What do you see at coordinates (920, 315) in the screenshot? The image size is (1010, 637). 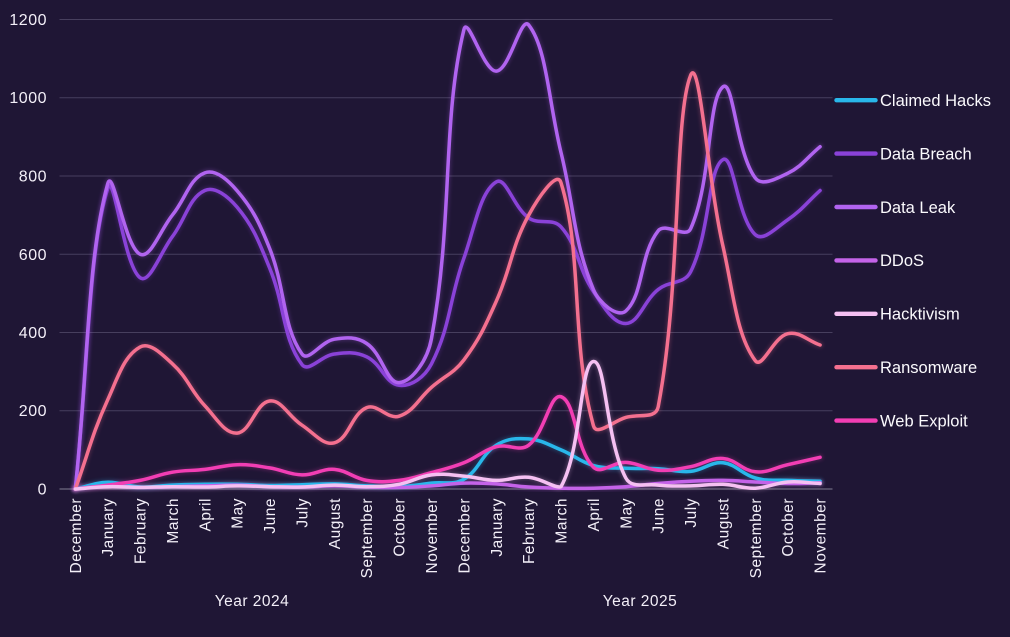 I see `svg-text: Hacktivism` at bounding box center [920, 315].